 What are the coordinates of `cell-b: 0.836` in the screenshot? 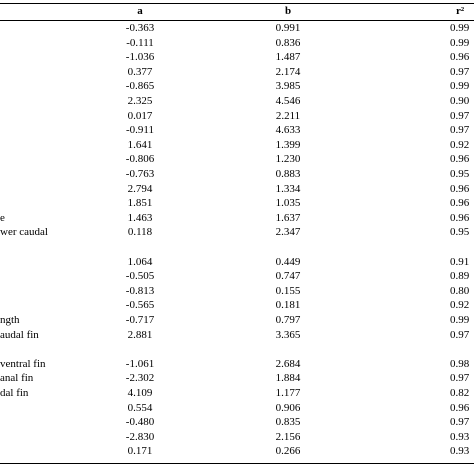 It's located at (288, 42).